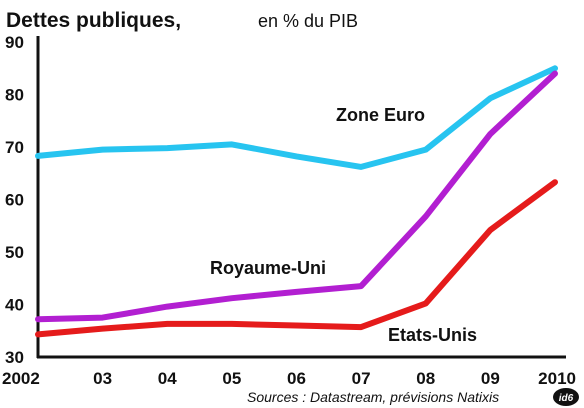 This screenshot has height=408, width=584. I want to click on series-label-royaume-uni: Royaume-Uni, so click(268, 268).